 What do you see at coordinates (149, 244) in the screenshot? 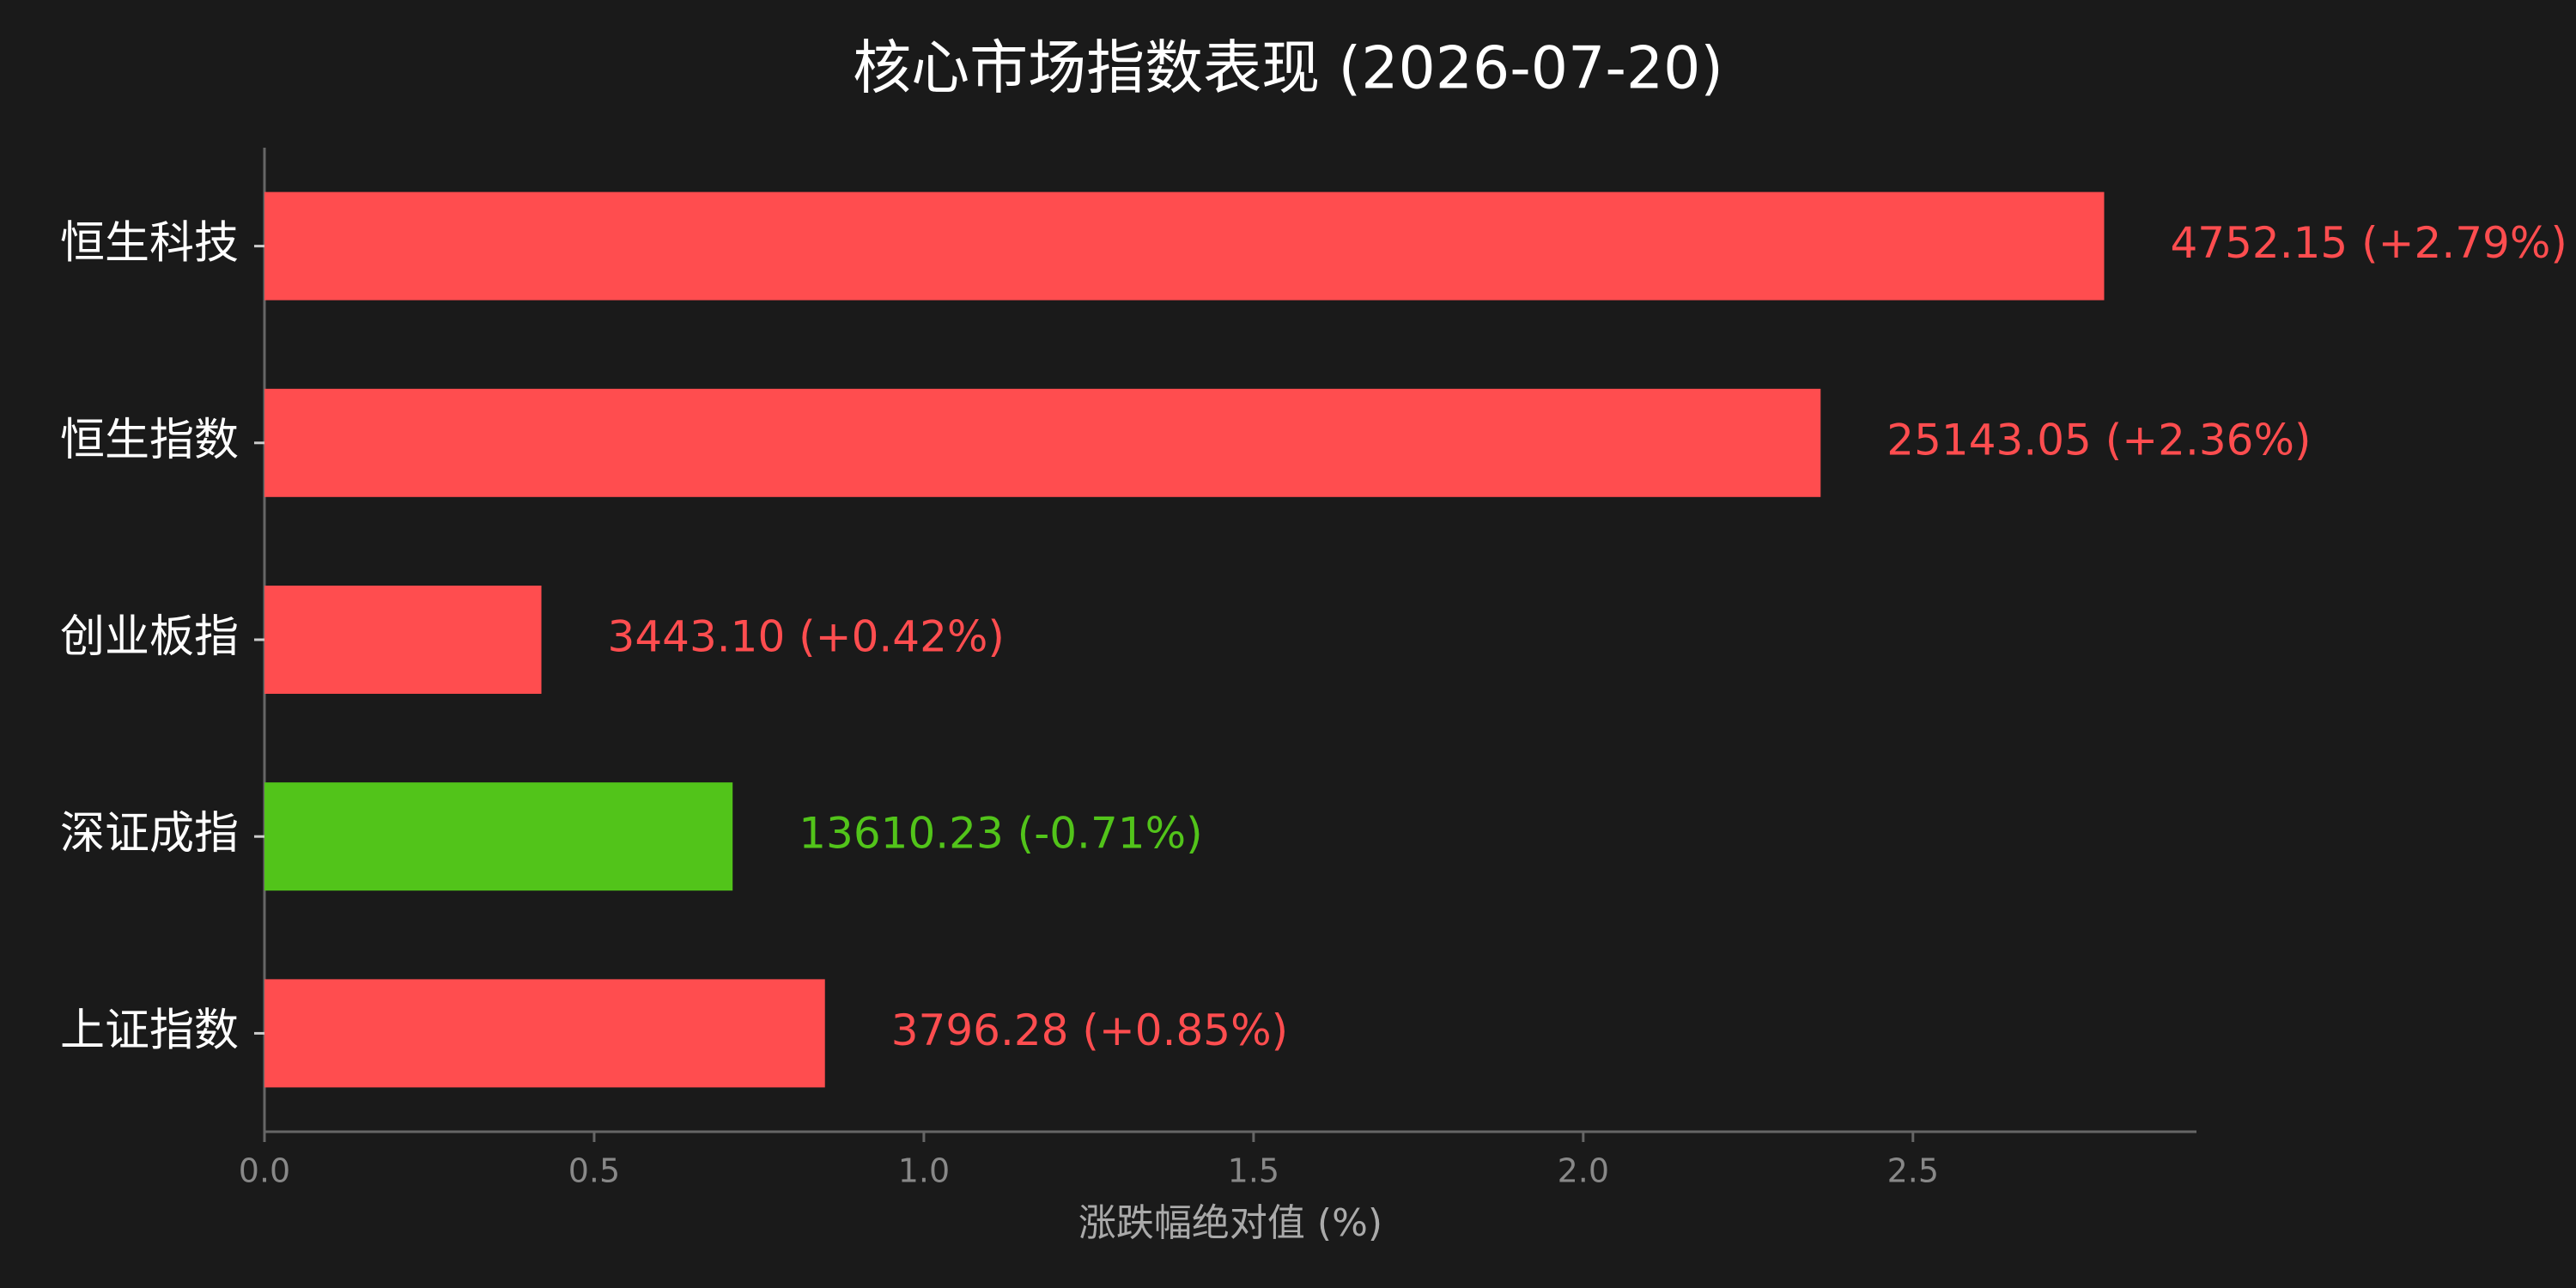
I see `y-tick-label: 恒生科技` at bounding box center [149, 244].